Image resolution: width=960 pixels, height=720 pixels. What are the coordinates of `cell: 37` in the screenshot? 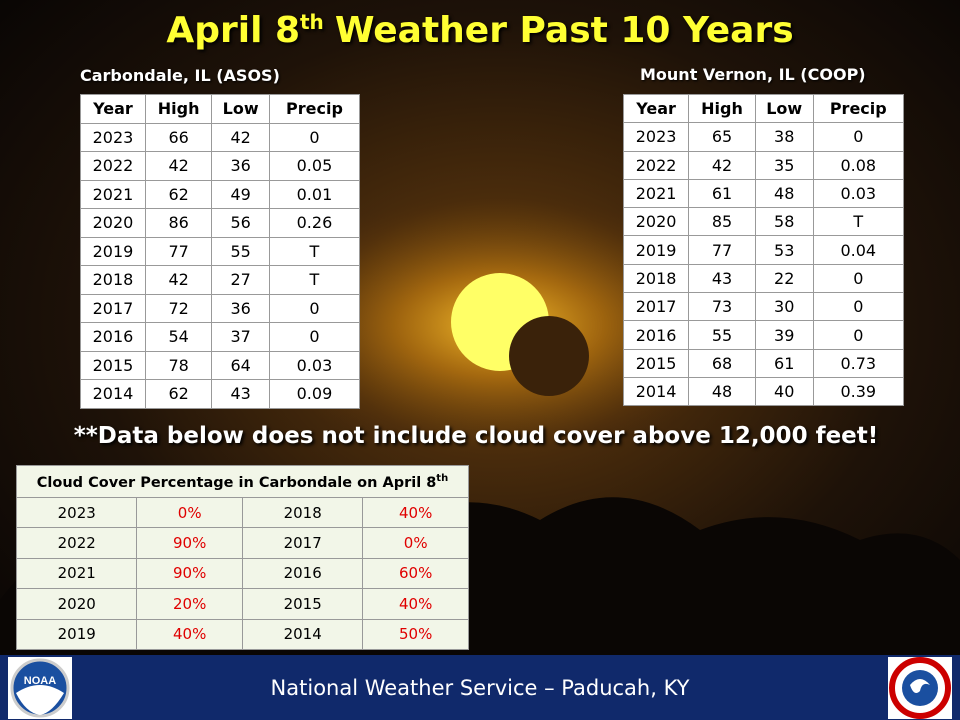 It's located at (240, 337).